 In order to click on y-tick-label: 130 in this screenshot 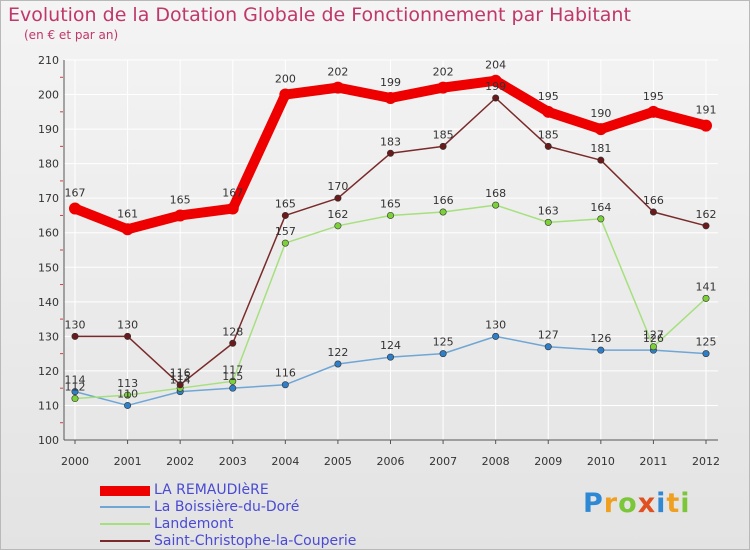, I will do `click(48, 336)`.